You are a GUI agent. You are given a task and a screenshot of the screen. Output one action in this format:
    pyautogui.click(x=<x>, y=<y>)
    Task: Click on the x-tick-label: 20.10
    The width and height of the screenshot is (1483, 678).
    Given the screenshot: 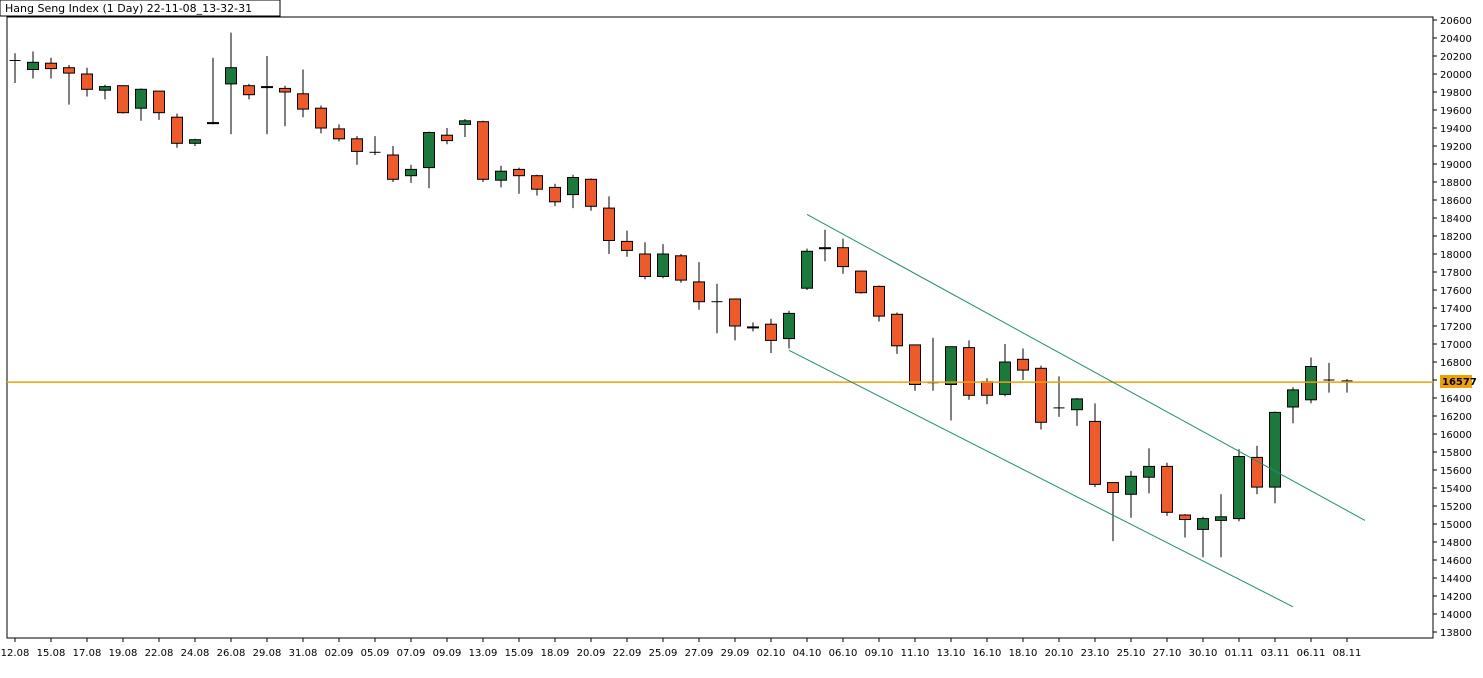 What is the action you would take?
    pyautogui.click(x=1059, y=653)
    